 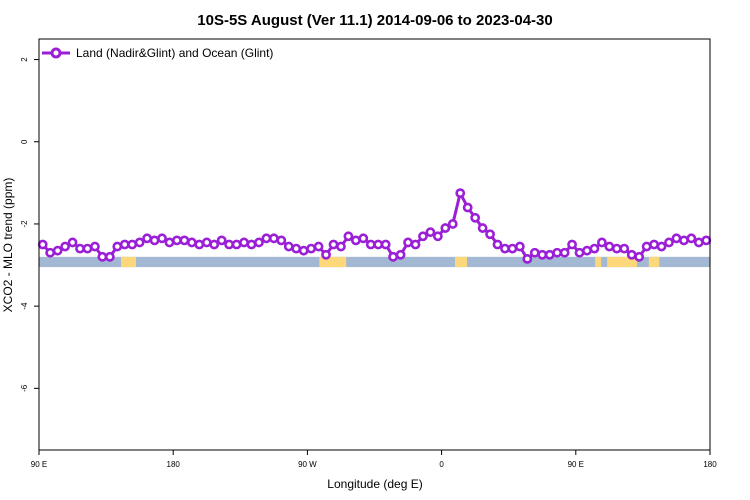 What do you see at coordinates (29, 224) in the screenshot?
I see `y-axis-ticks: 2 0 -2 -4 -6` at bounding box center [29, 224].